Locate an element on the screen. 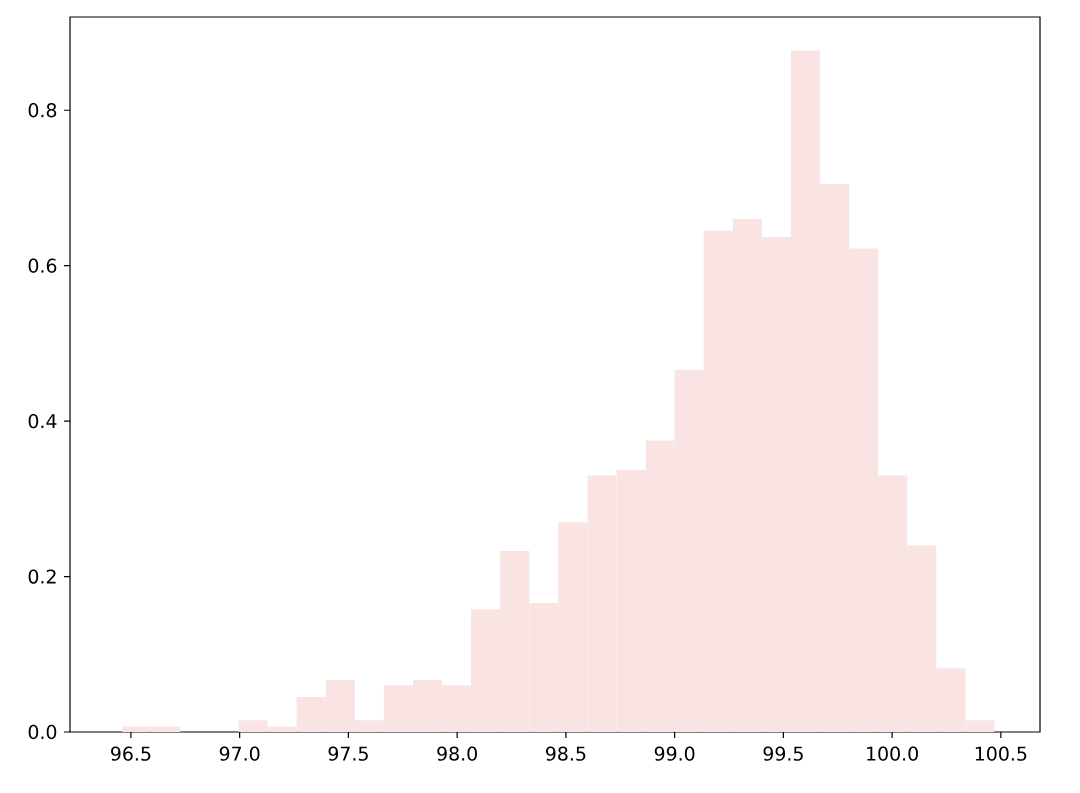 The width and height of the screenshot is (1080, 793). y-tick-label: 0.0 is located at coordinates (42, 732).